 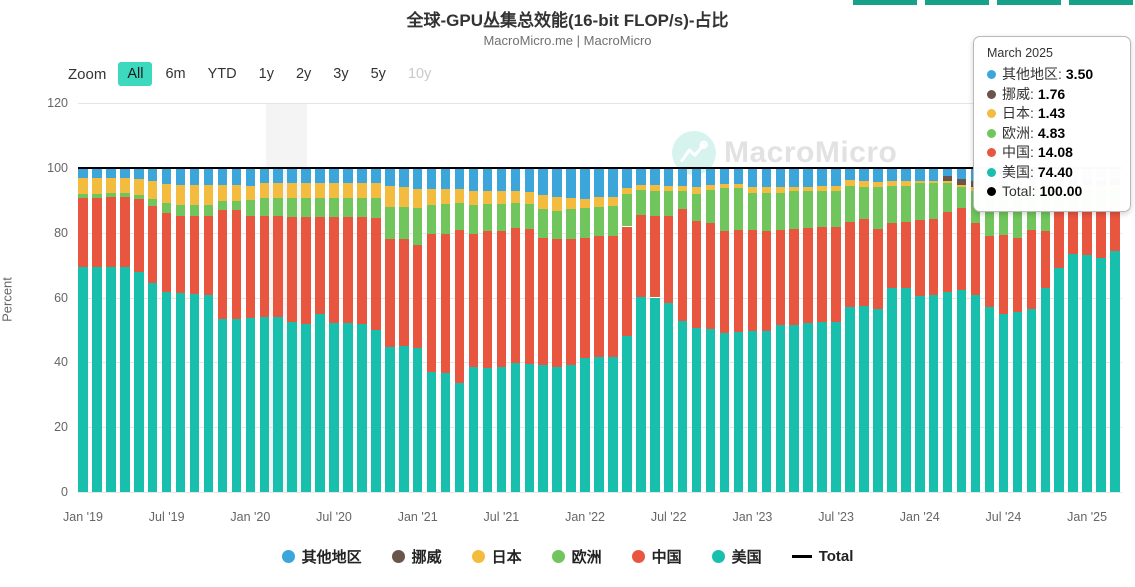 I want to click on legend-item-其他地区: 其他地区, so click(x=321, y=556).